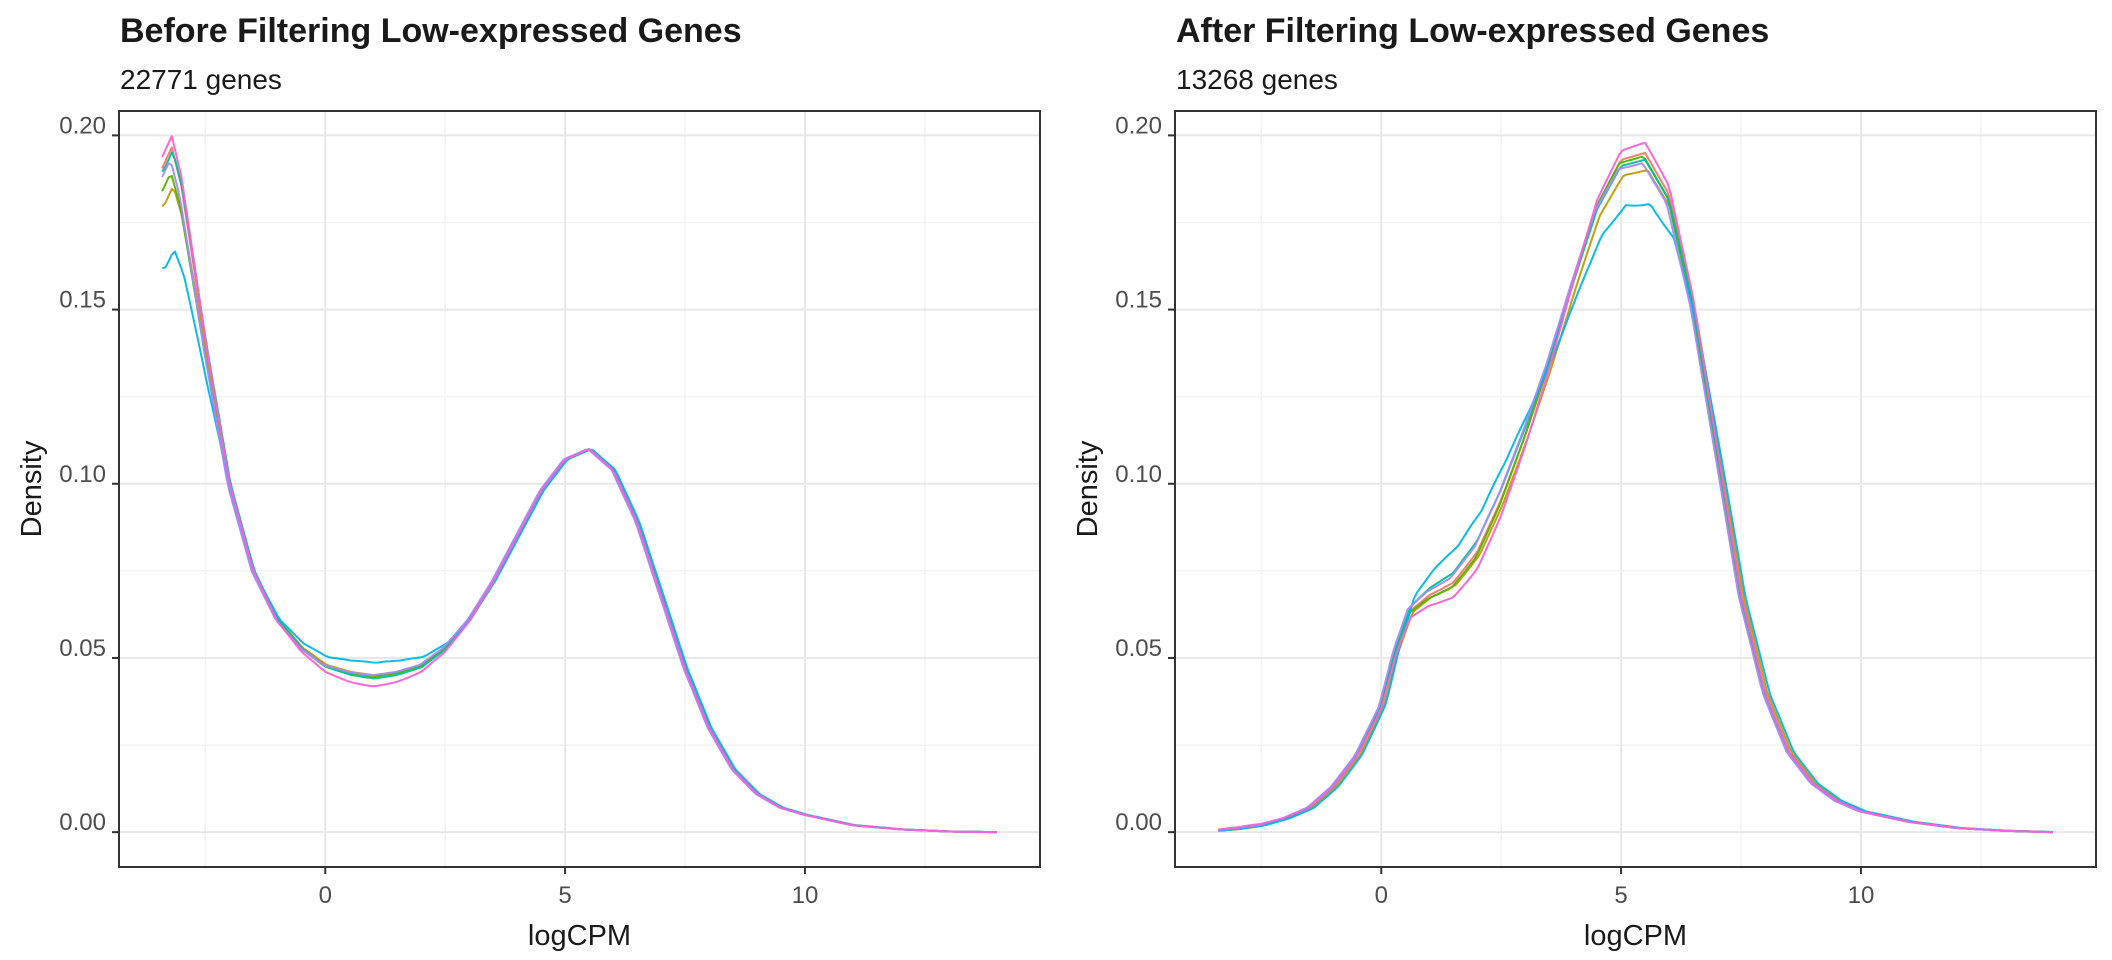  Describe the element at coordinates (1257, 79) in the screenshot. I see `chart-subtitle: 13268 genes` at that location.